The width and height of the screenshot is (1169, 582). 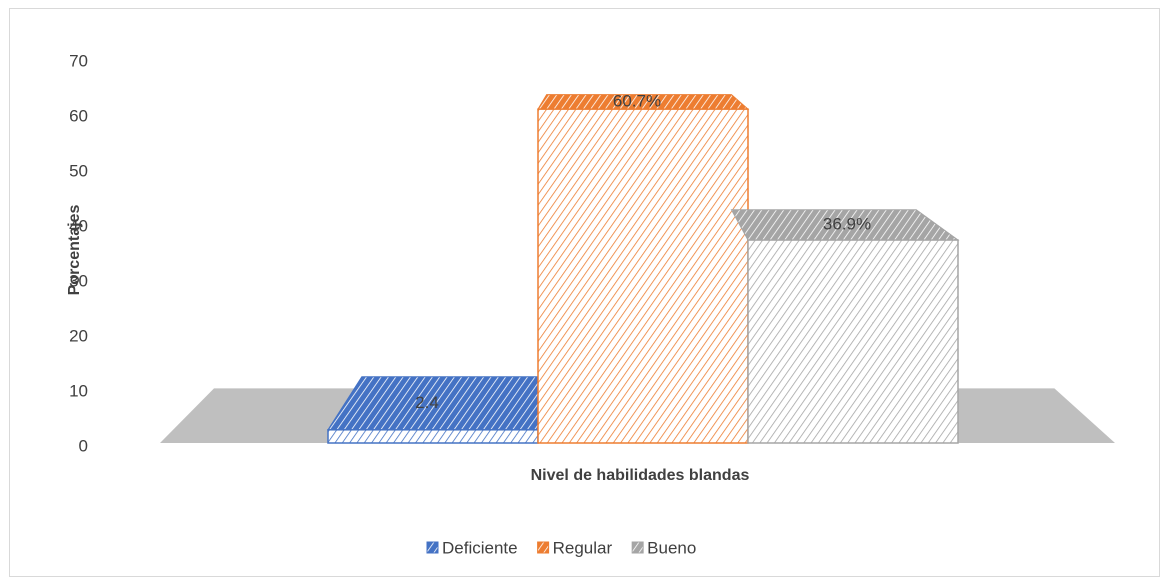 What do you see at coordinates (78, 280) in the screenshot?
I see `y-tick-label: 30` at bounding box center [78, 280].